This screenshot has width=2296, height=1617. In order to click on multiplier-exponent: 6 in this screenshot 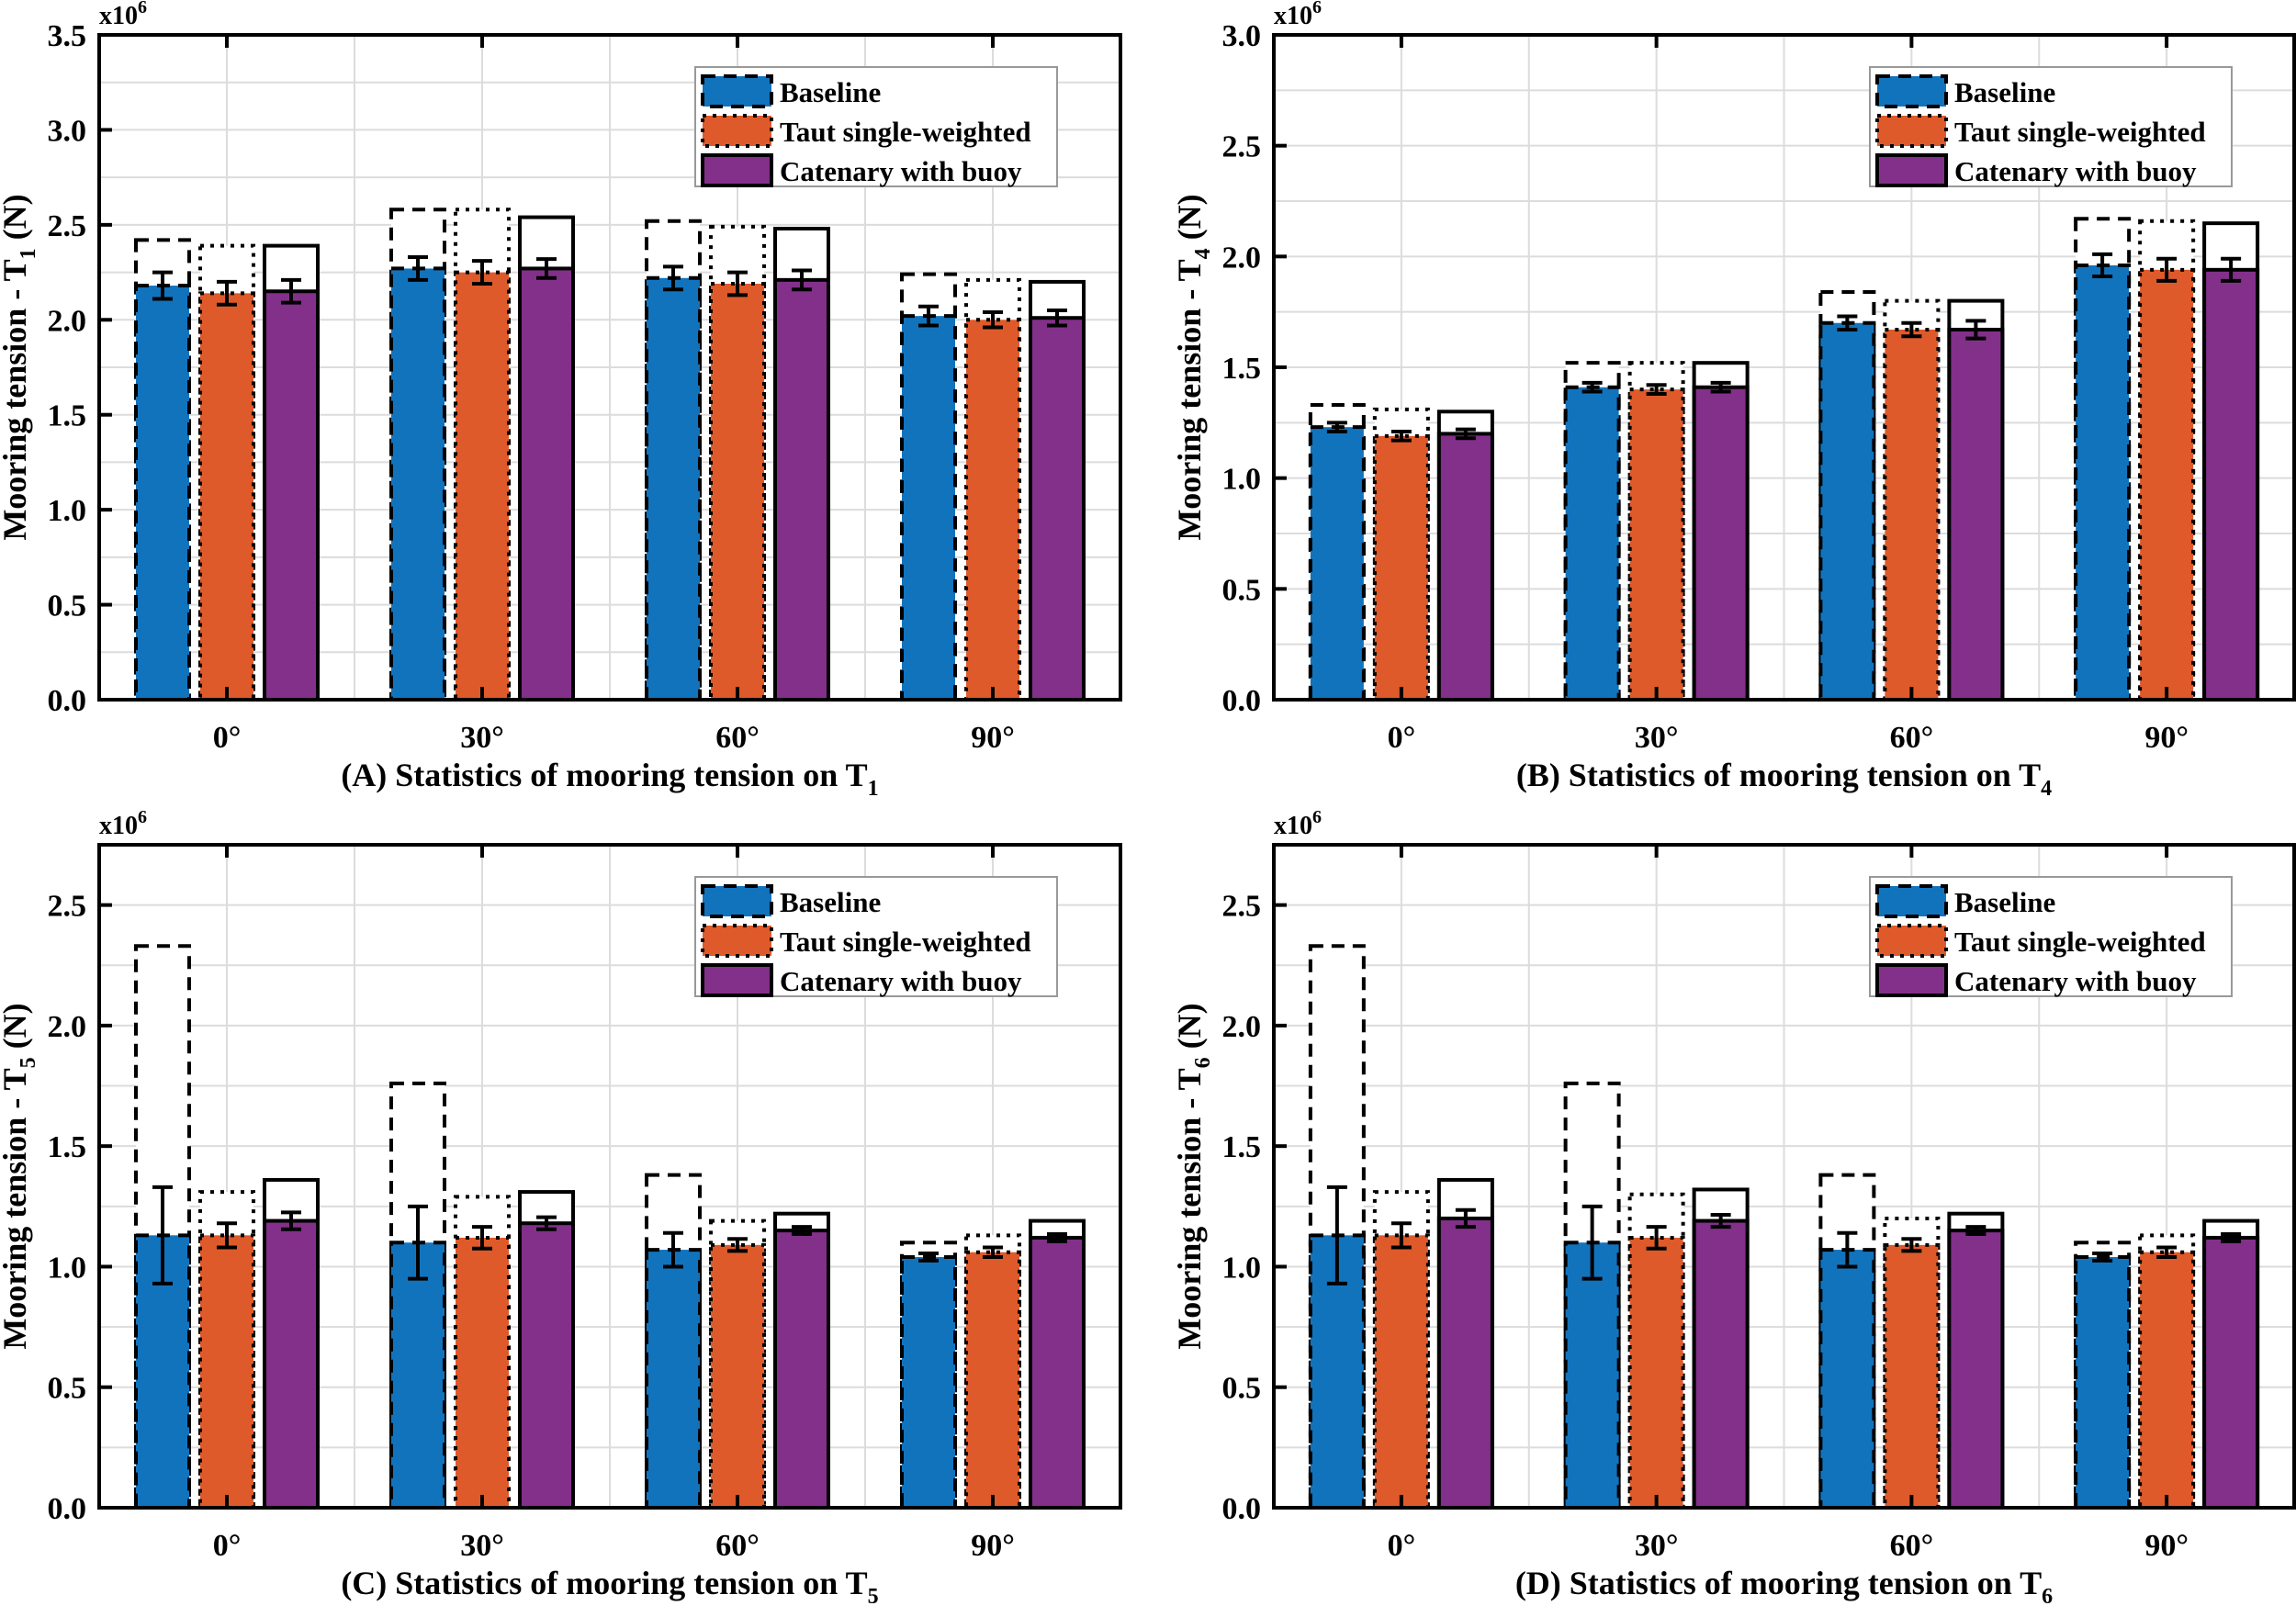, I will do `click(142, 817)`.